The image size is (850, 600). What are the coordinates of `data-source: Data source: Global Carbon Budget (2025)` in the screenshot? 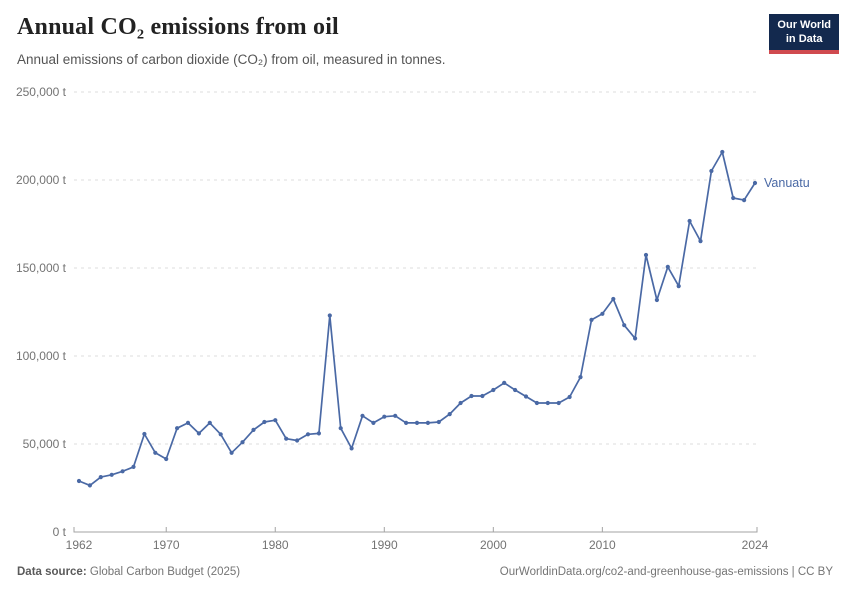 It's located at (128, 572).